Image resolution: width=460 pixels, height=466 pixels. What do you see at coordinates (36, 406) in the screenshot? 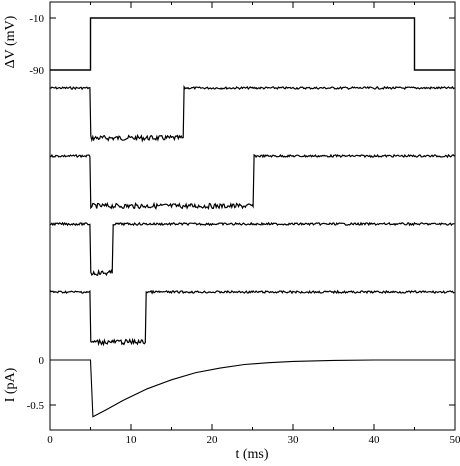
I see `current-y-tick-label: -0.5` at bounding box center [36, 406].